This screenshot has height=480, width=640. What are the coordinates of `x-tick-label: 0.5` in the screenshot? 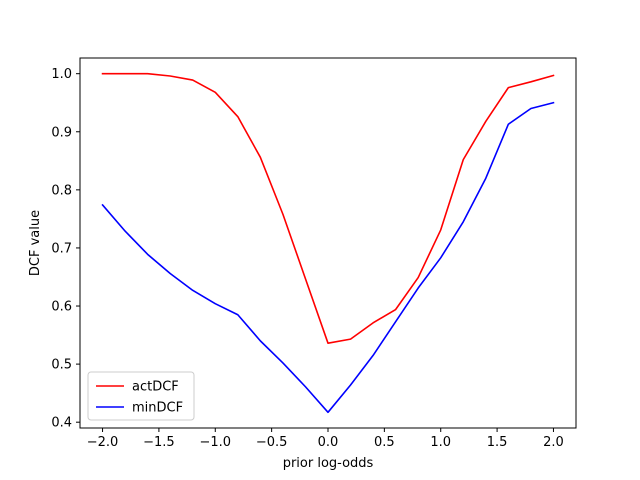 It's located at (384, 442).